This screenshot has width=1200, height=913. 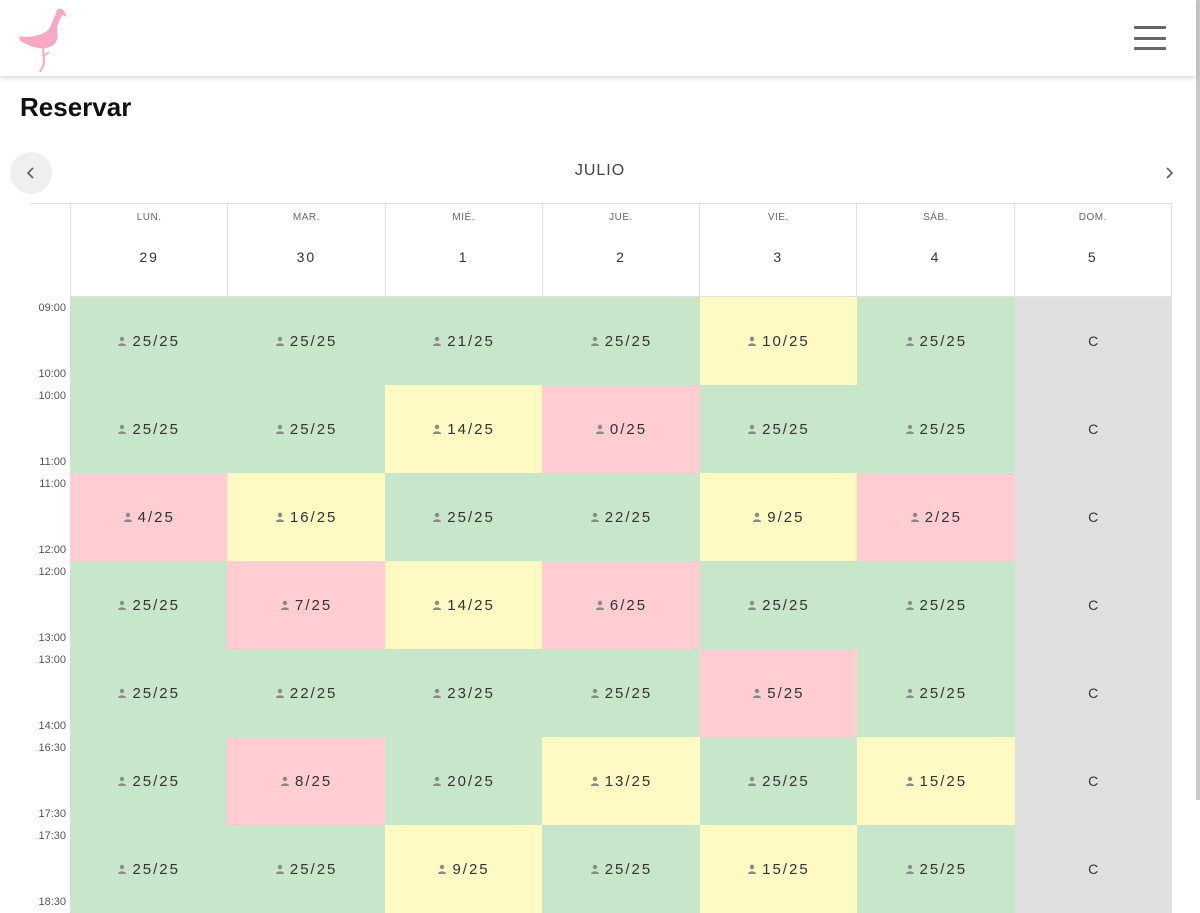 What do you see at coordinates (149, 517) in the screenshot?
I see `slot-availability-cell: 4/25` at bounding box center [149, 517].